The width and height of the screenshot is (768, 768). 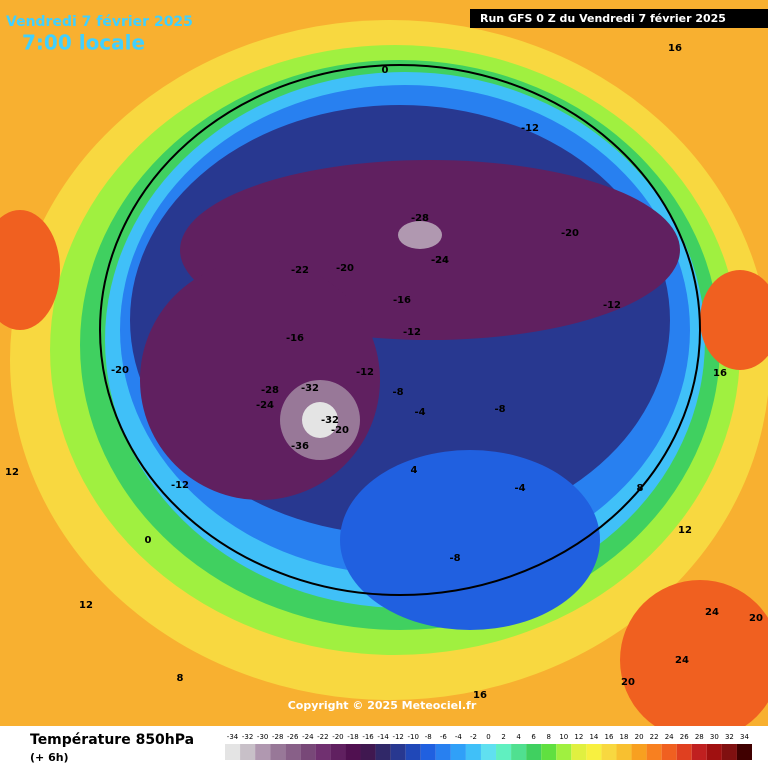 What do you see at coordinates (337, 737) in the screenshot?
I see `scale-label: -20` at bounding box center [337, 737].